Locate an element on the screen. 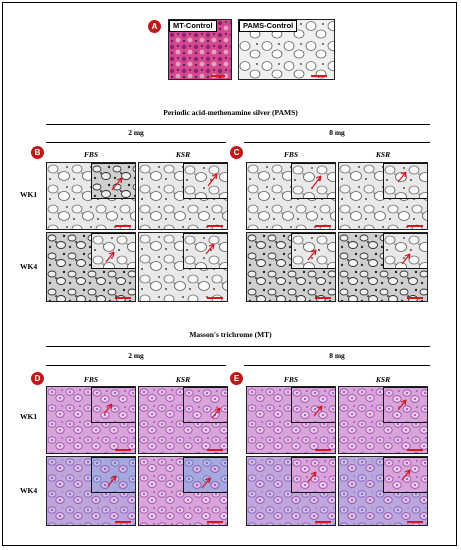 The image size is (461, 550). pams-8mg-fbs-wk1 is located at coordinates (291, 196).